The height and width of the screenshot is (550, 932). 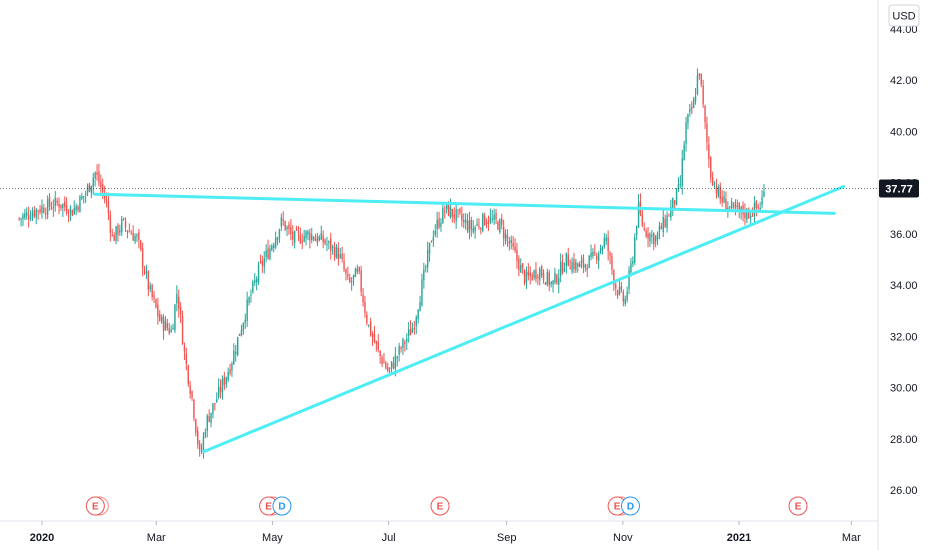 What do you see at coordinates (464, 203) in the screenshot?
I see `trendline-resistance` at bounding box center [464, 203].